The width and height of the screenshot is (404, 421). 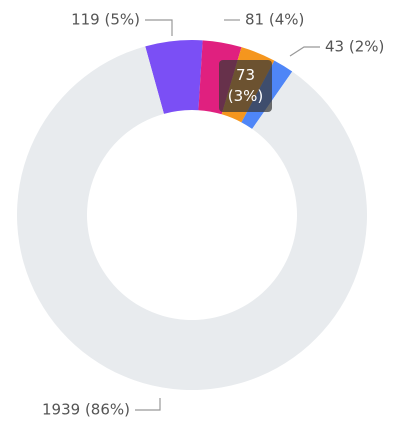 I want to click on slice-label: 43 (2%), so click(x=354, y=47).